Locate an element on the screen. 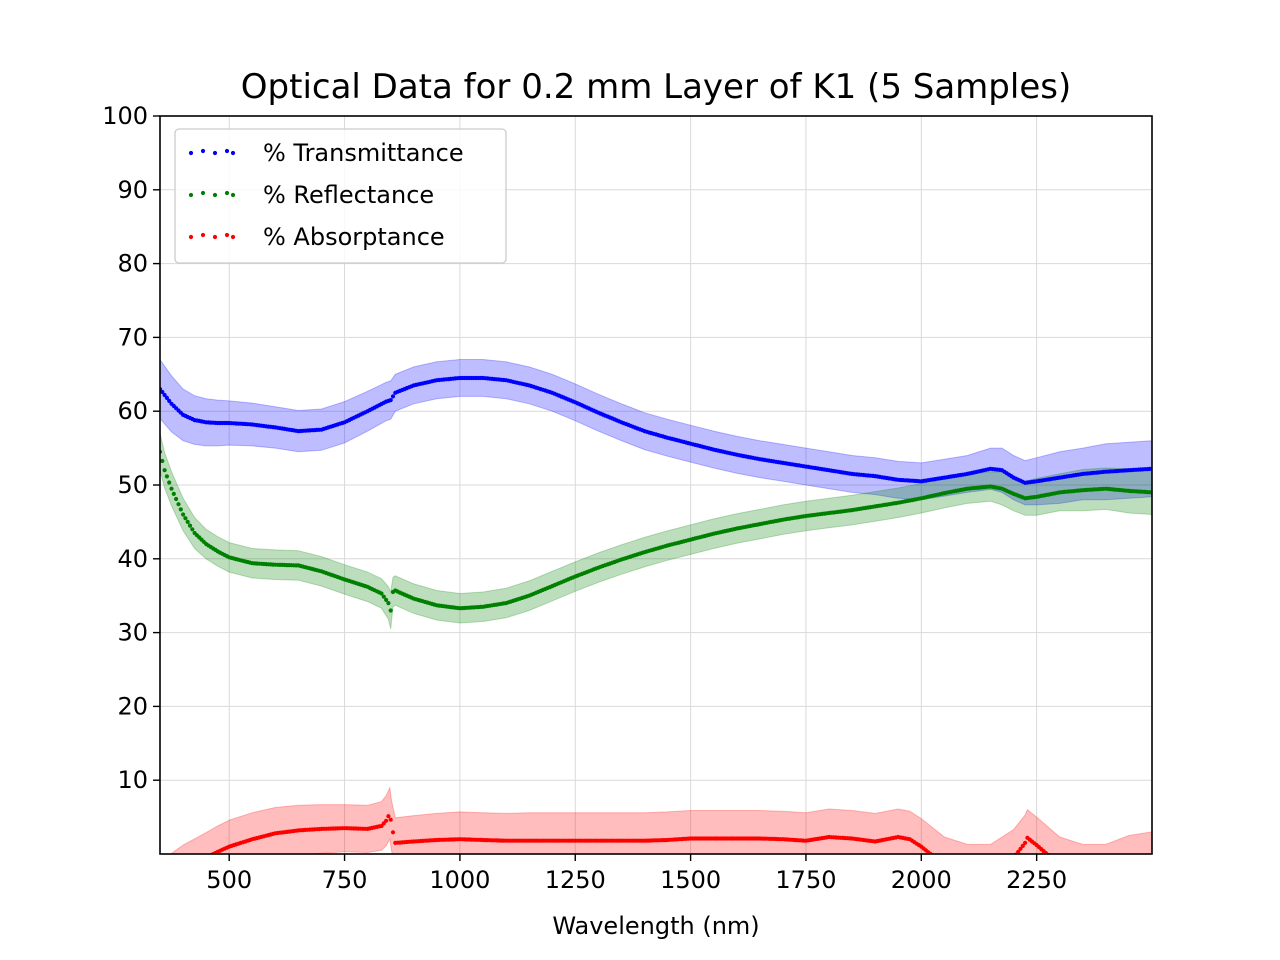 The height and width of the screenshot is (960, 1280). x-tick-label: 2000 is located at coordinates (921, 880).